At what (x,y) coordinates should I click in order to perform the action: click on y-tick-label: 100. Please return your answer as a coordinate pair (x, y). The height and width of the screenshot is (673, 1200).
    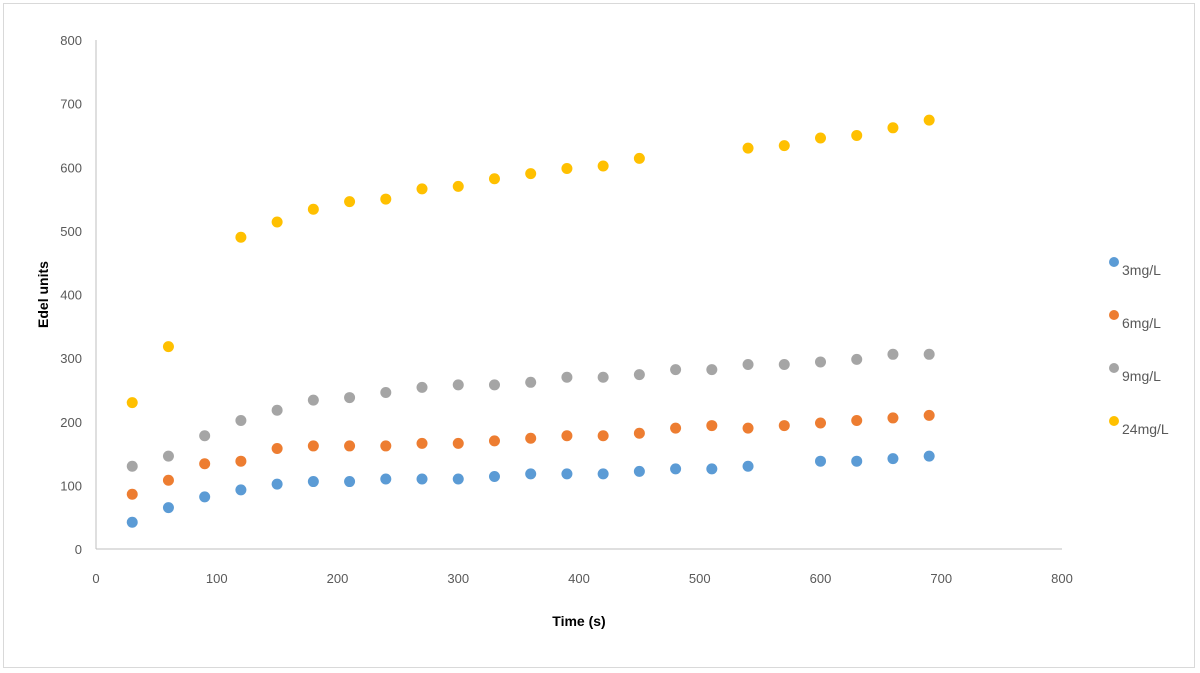
    Looking at the image, I should click on (71, 485).